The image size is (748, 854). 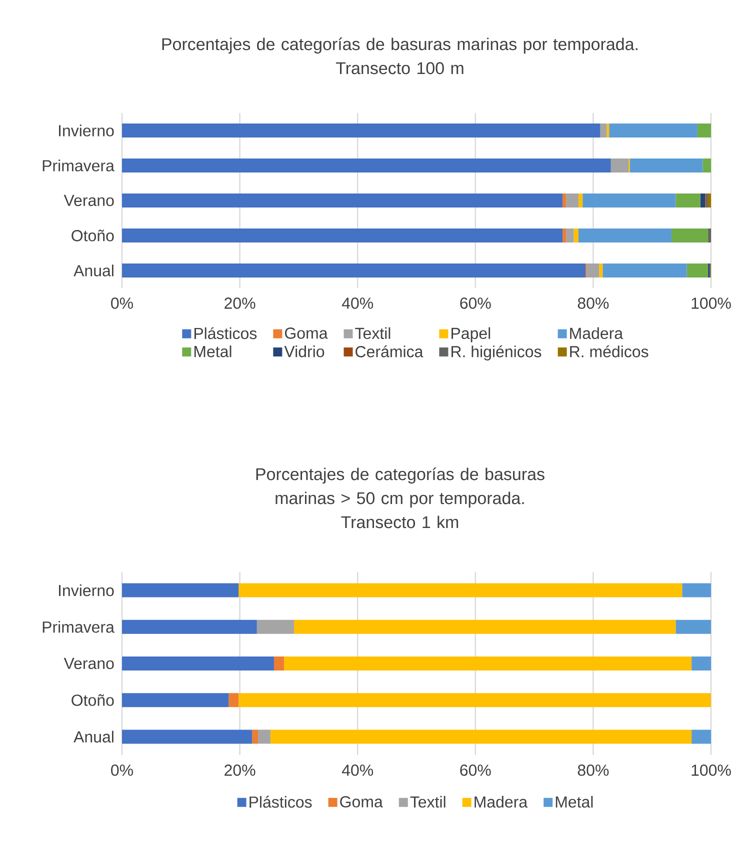 I want to click on chart-title: Porcentajes de categorías de basuras marinas por temporada., so click(x=400, y=46).